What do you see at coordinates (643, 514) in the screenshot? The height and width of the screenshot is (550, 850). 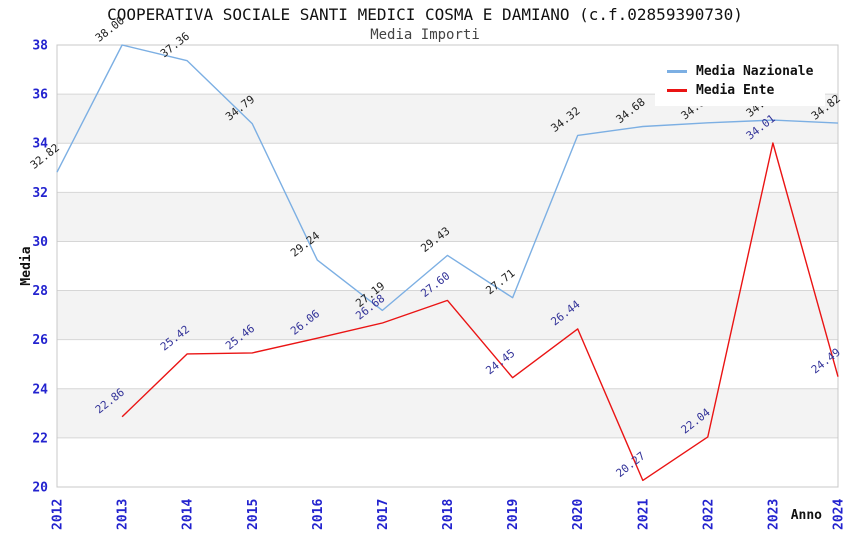 I see `x-tick-label: 2021` at bounding box center [643, 514].